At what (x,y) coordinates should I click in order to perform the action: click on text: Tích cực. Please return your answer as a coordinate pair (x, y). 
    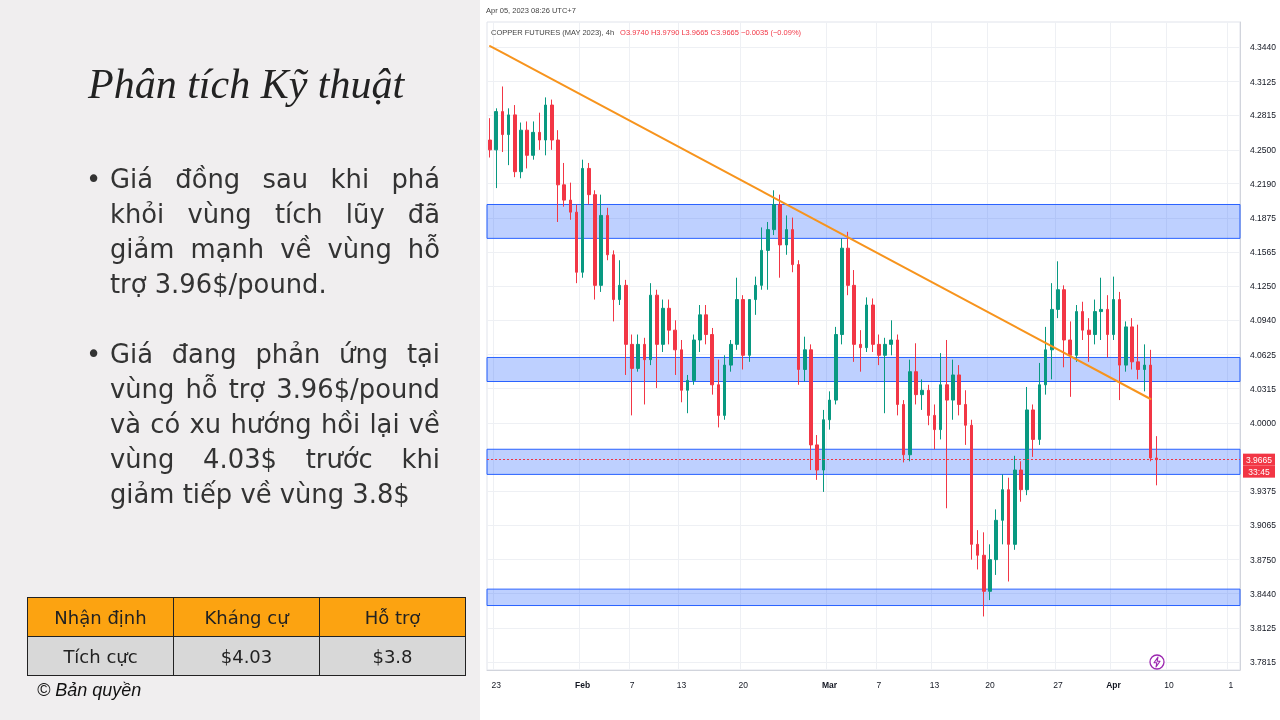
    Looking at the image, I should click on (100, 656).